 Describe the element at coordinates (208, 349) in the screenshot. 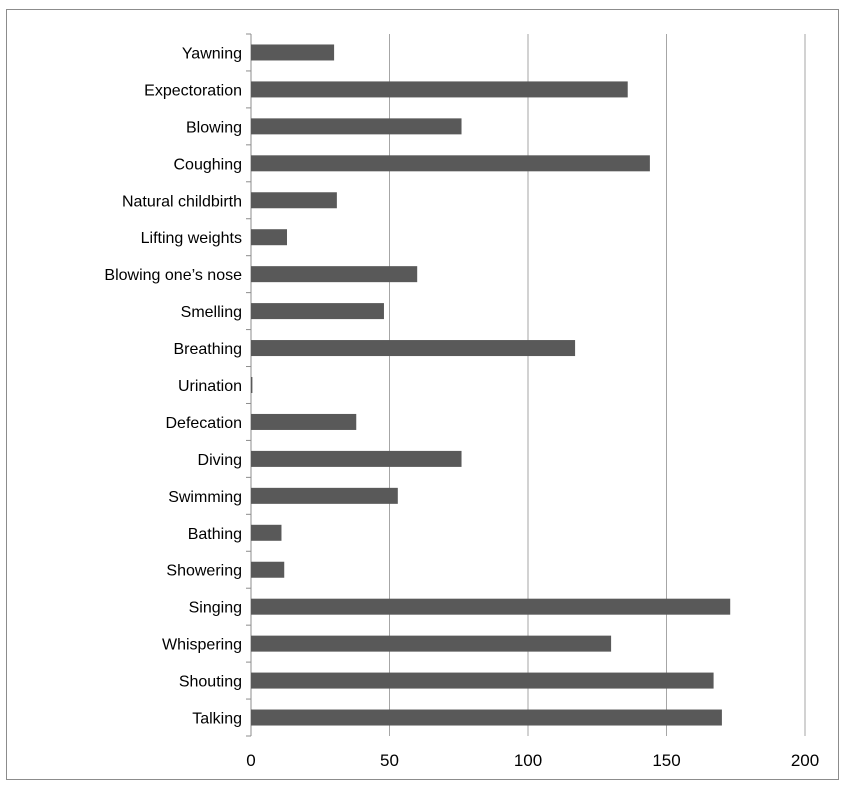

I see `category-label: Breathing` at that location.